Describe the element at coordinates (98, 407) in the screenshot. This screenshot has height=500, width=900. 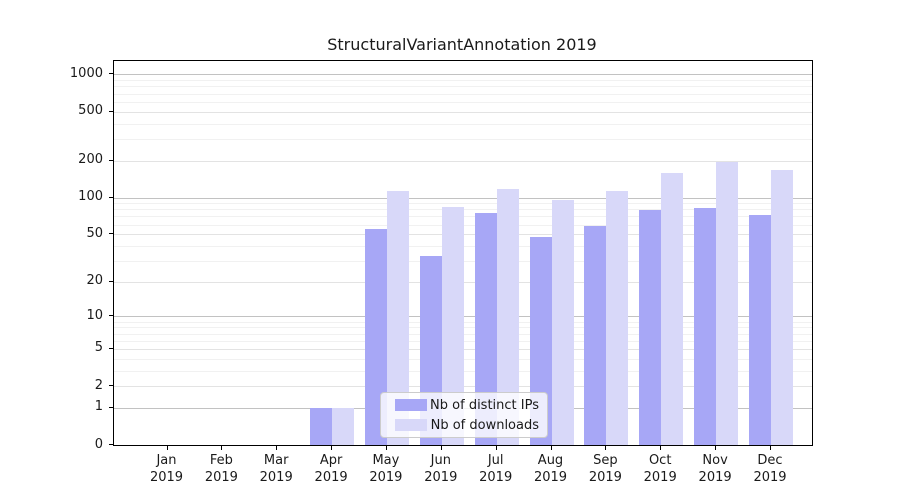
I see `y-axis-tick-label: 1` at that location.